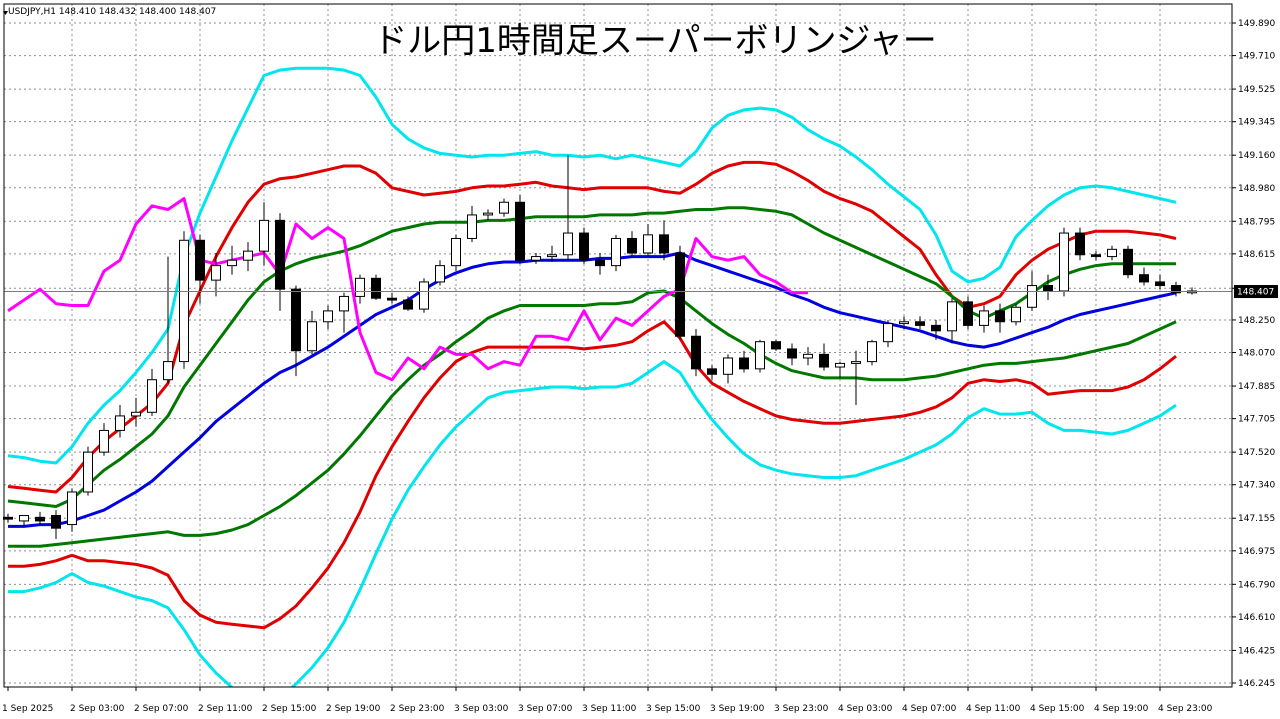  Describe the element at coordinates (1256, 585) in the screenshot. I see `y-tick-label: 146.790` at that location.